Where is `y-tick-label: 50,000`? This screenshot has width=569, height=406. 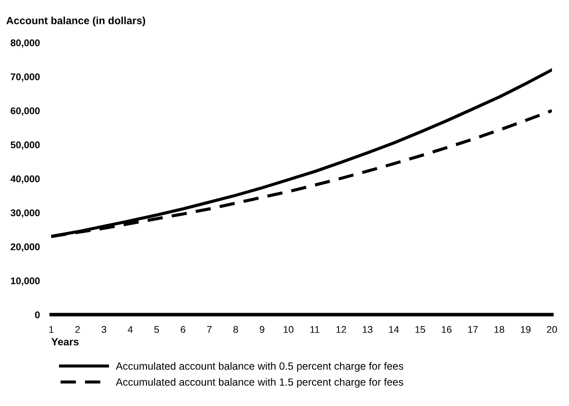
y-tick-label: 50,000 is located at coordinates (25, 145).